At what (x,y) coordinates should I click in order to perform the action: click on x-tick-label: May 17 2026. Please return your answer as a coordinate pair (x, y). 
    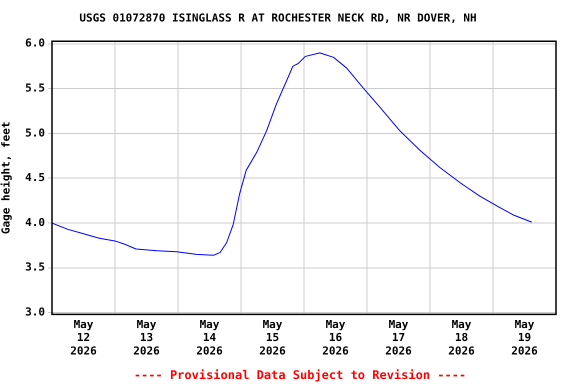
    Looking at the image, I should click on (398, 338).